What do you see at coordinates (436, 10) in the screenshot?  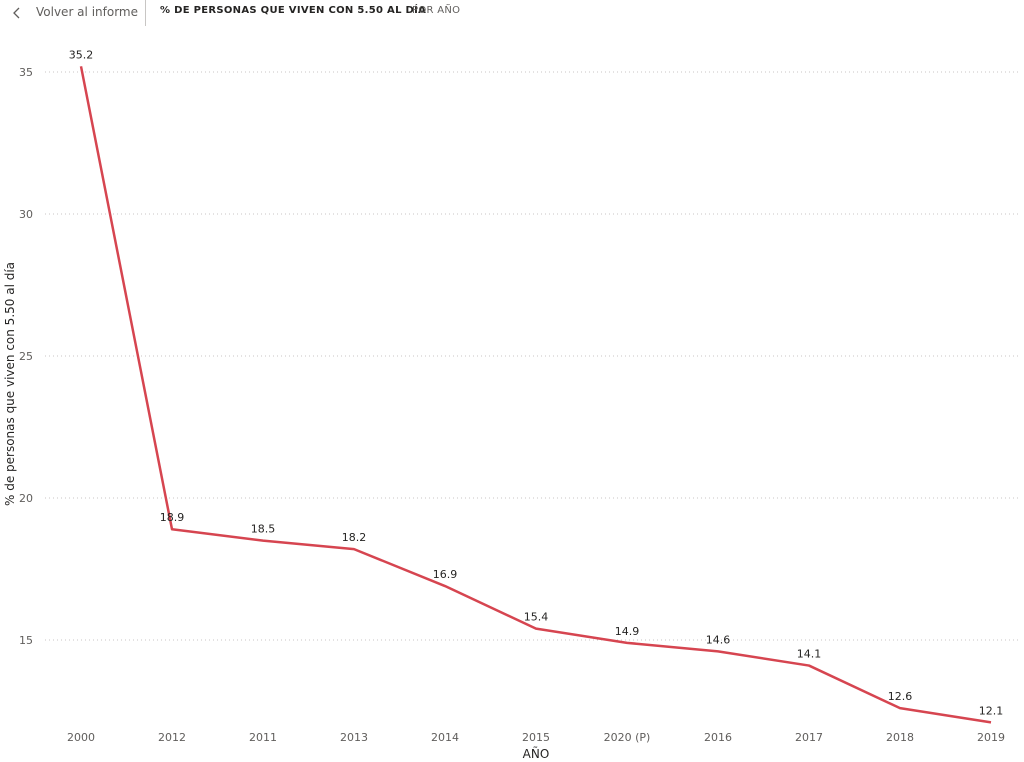 I see `visual-subtitle: POR AÑO` at bounding box center [436, 10].